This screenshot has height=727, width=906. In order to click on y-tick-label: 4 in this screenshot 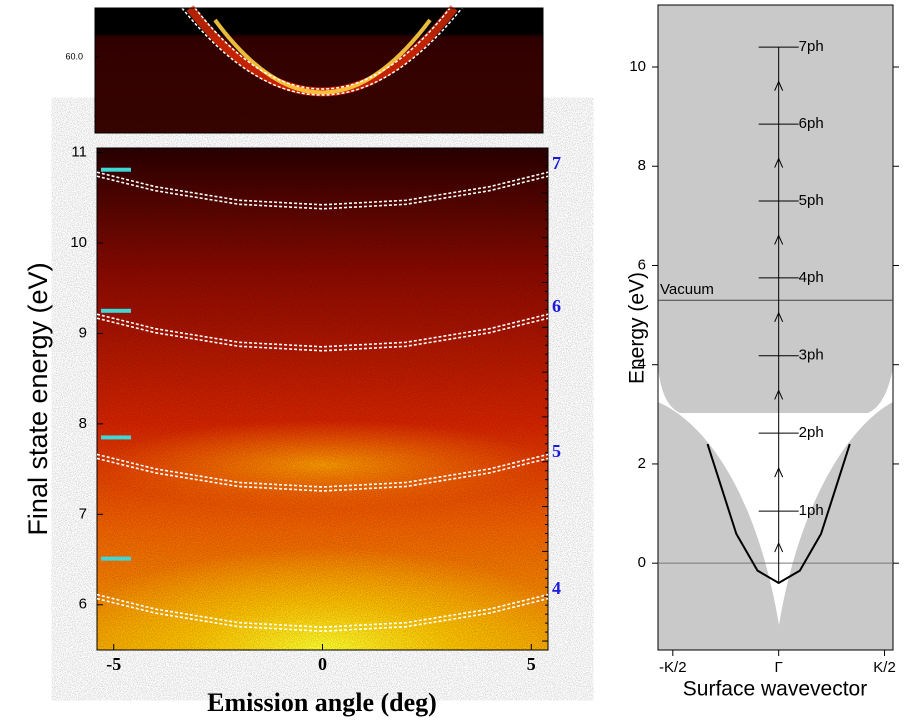, I will do `click(642, 364)`.